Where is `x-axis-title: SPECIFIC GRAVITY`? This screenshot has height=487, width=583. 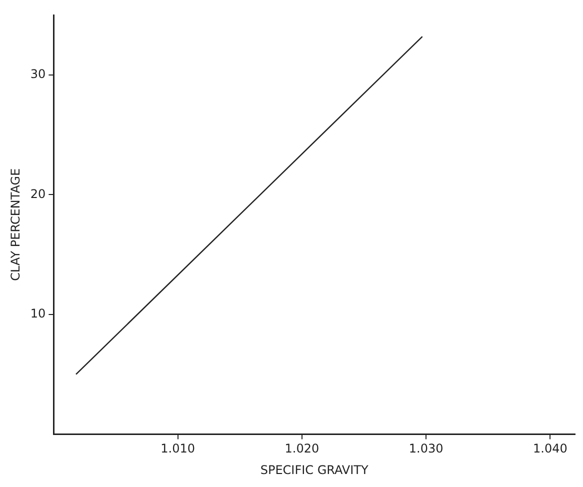
x-axis-title: SPECIFIC GRAVITY is located at coordinates (314, 469).